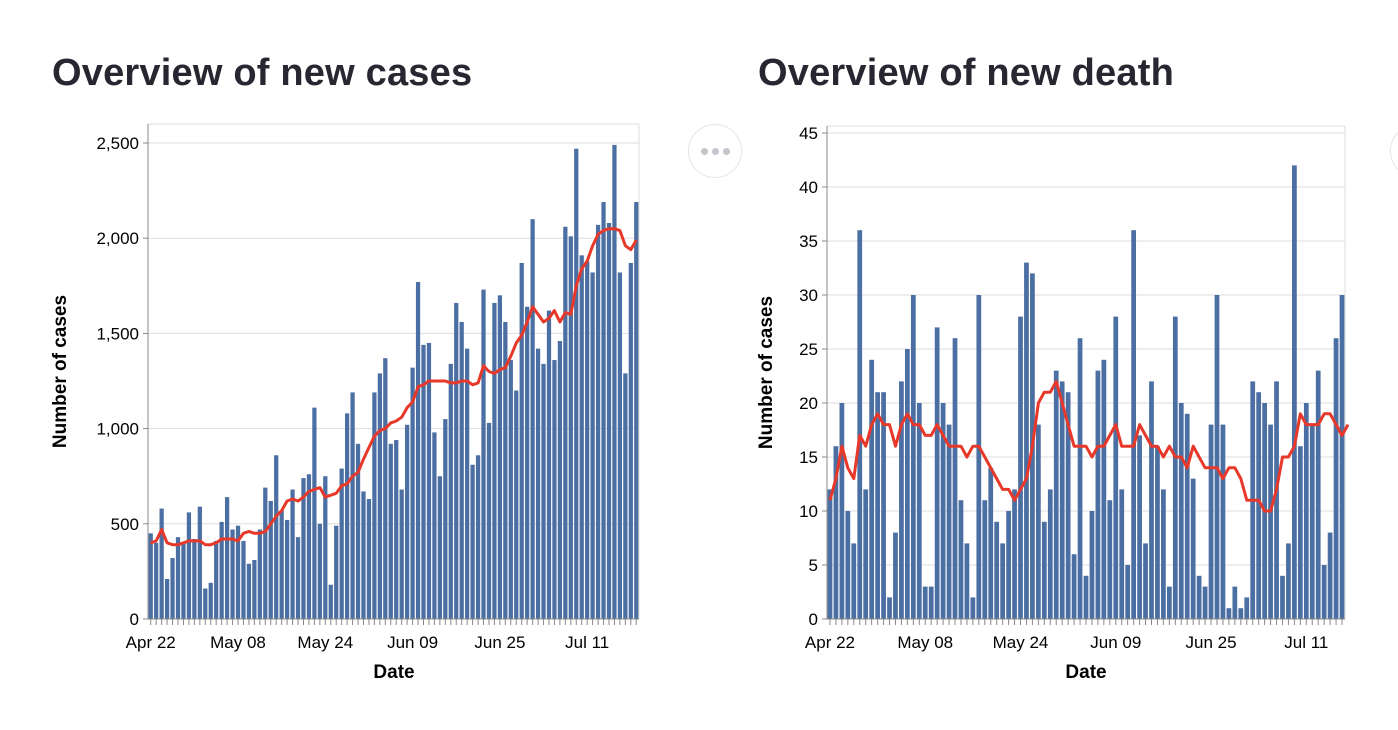 The image size is (1398, 730). Describe the element at coordinates (393, 672) in the screenshot. I see `x-axis-title: Date` at that location.